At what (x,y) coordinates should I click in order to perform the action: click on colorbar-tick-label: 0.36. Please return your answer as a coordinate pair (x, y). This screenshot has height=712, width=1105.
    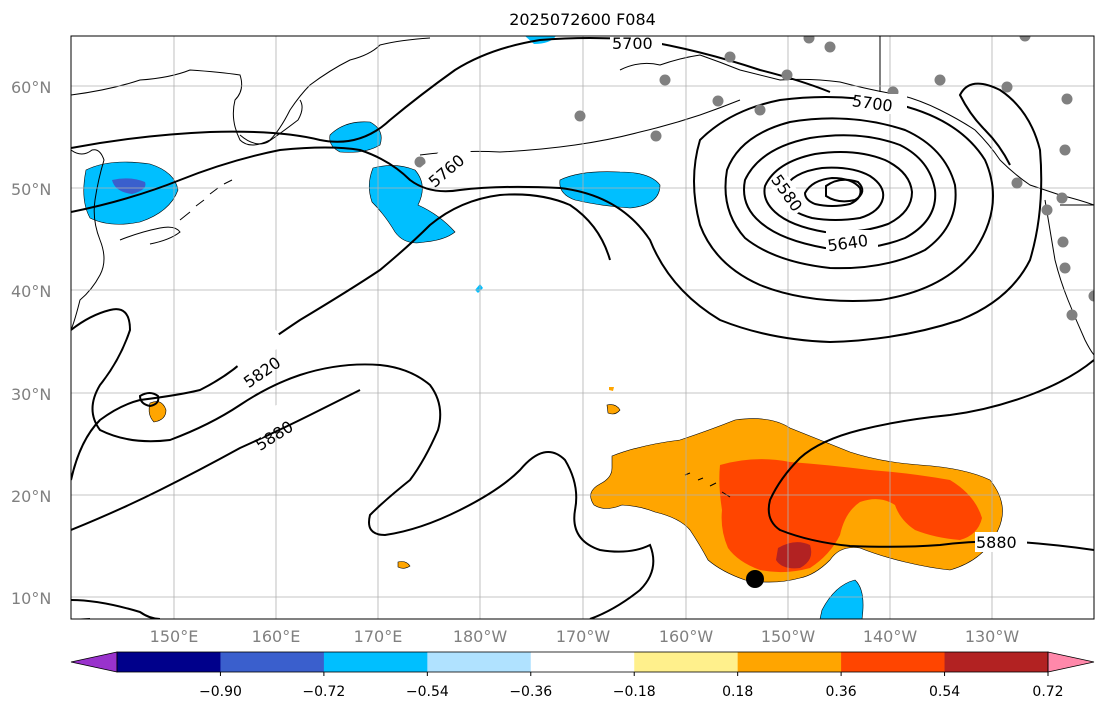
    Looking at the image, I should click on (841, 692).